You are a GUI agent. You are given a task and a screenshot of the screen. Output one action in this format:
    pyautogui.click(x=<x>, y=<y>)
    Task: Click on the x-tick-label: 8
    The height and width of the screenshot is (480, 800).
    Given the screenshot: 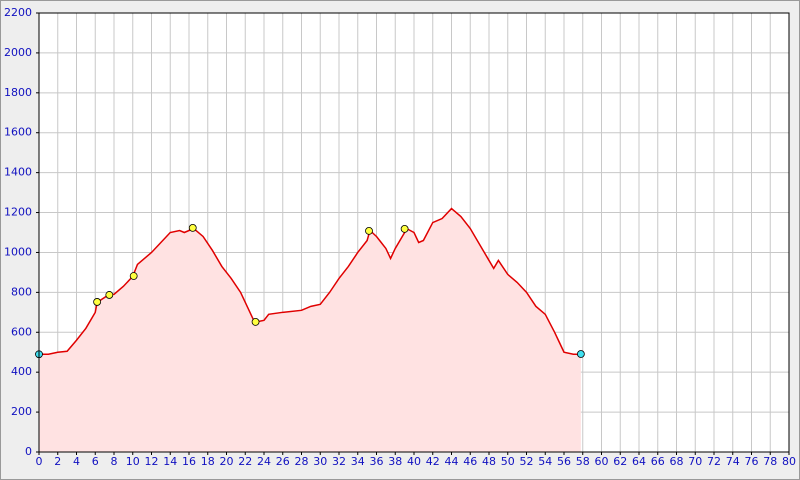 What is the action you would take?
    pyautogui.click(x=114, y=461)
    